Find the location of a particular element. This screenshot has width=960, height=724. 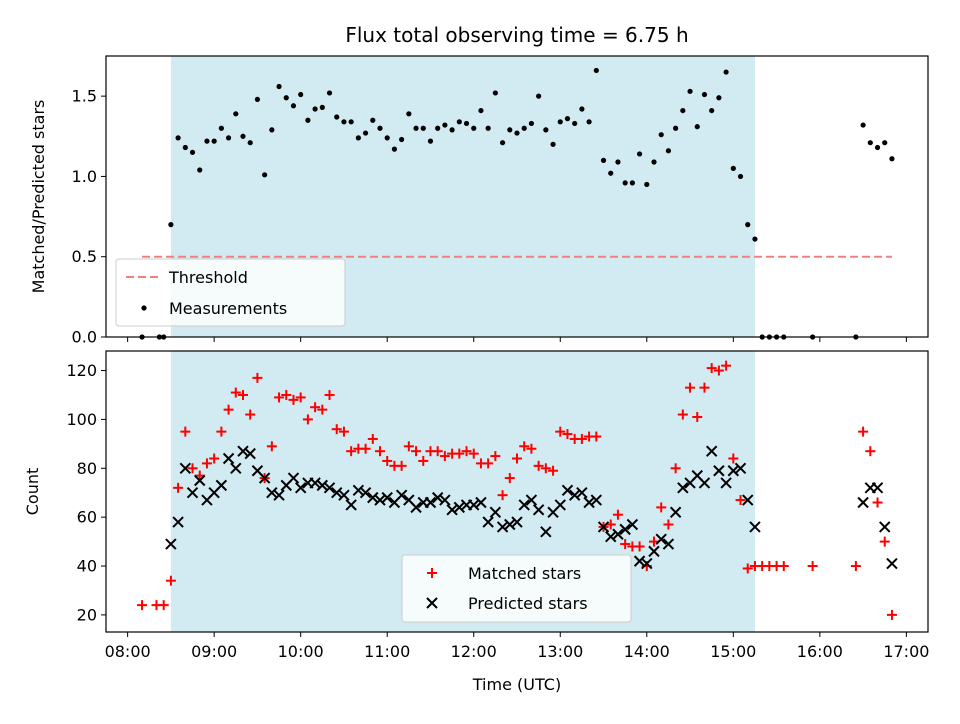

x-tick-label: 11:00 is located at coordinates (387, 651).